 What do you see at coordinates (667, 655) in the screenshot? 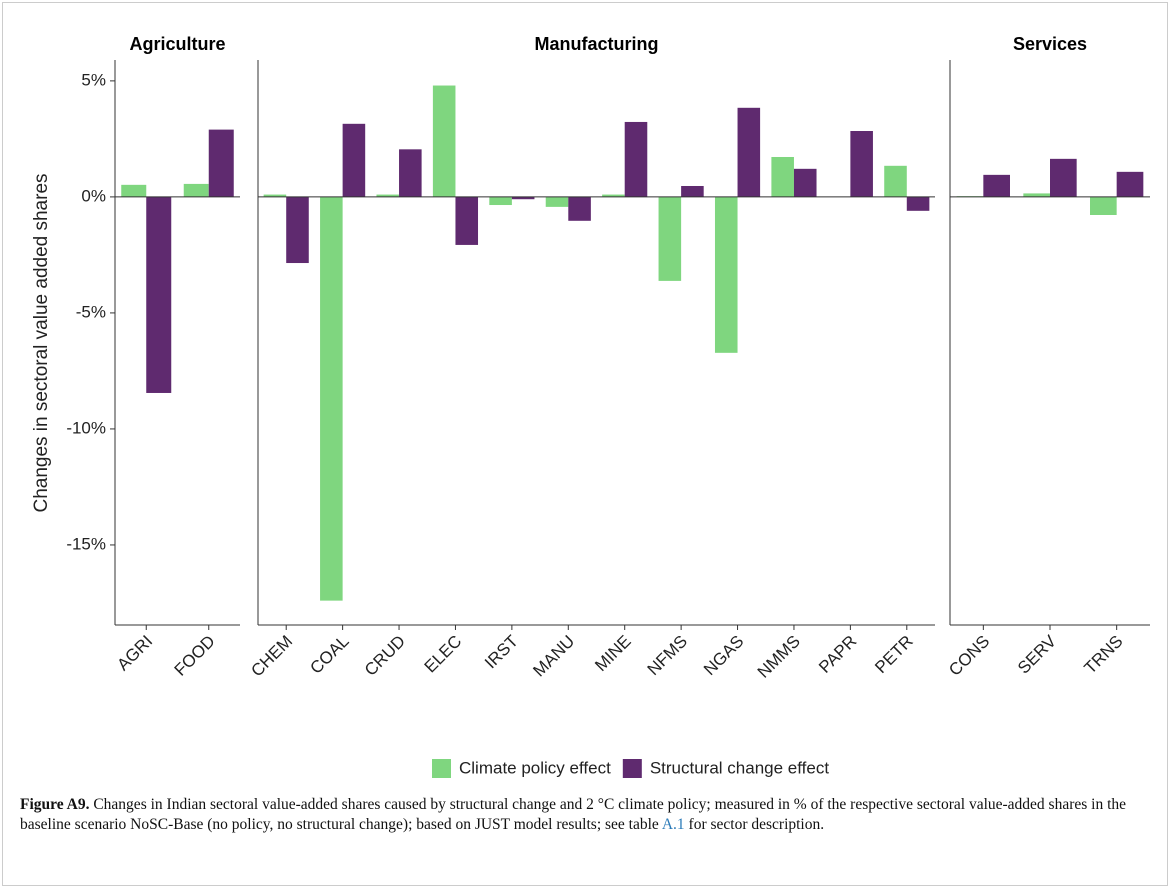
I see `x-tick-label: NFMS` at bounding box center [667, 655].